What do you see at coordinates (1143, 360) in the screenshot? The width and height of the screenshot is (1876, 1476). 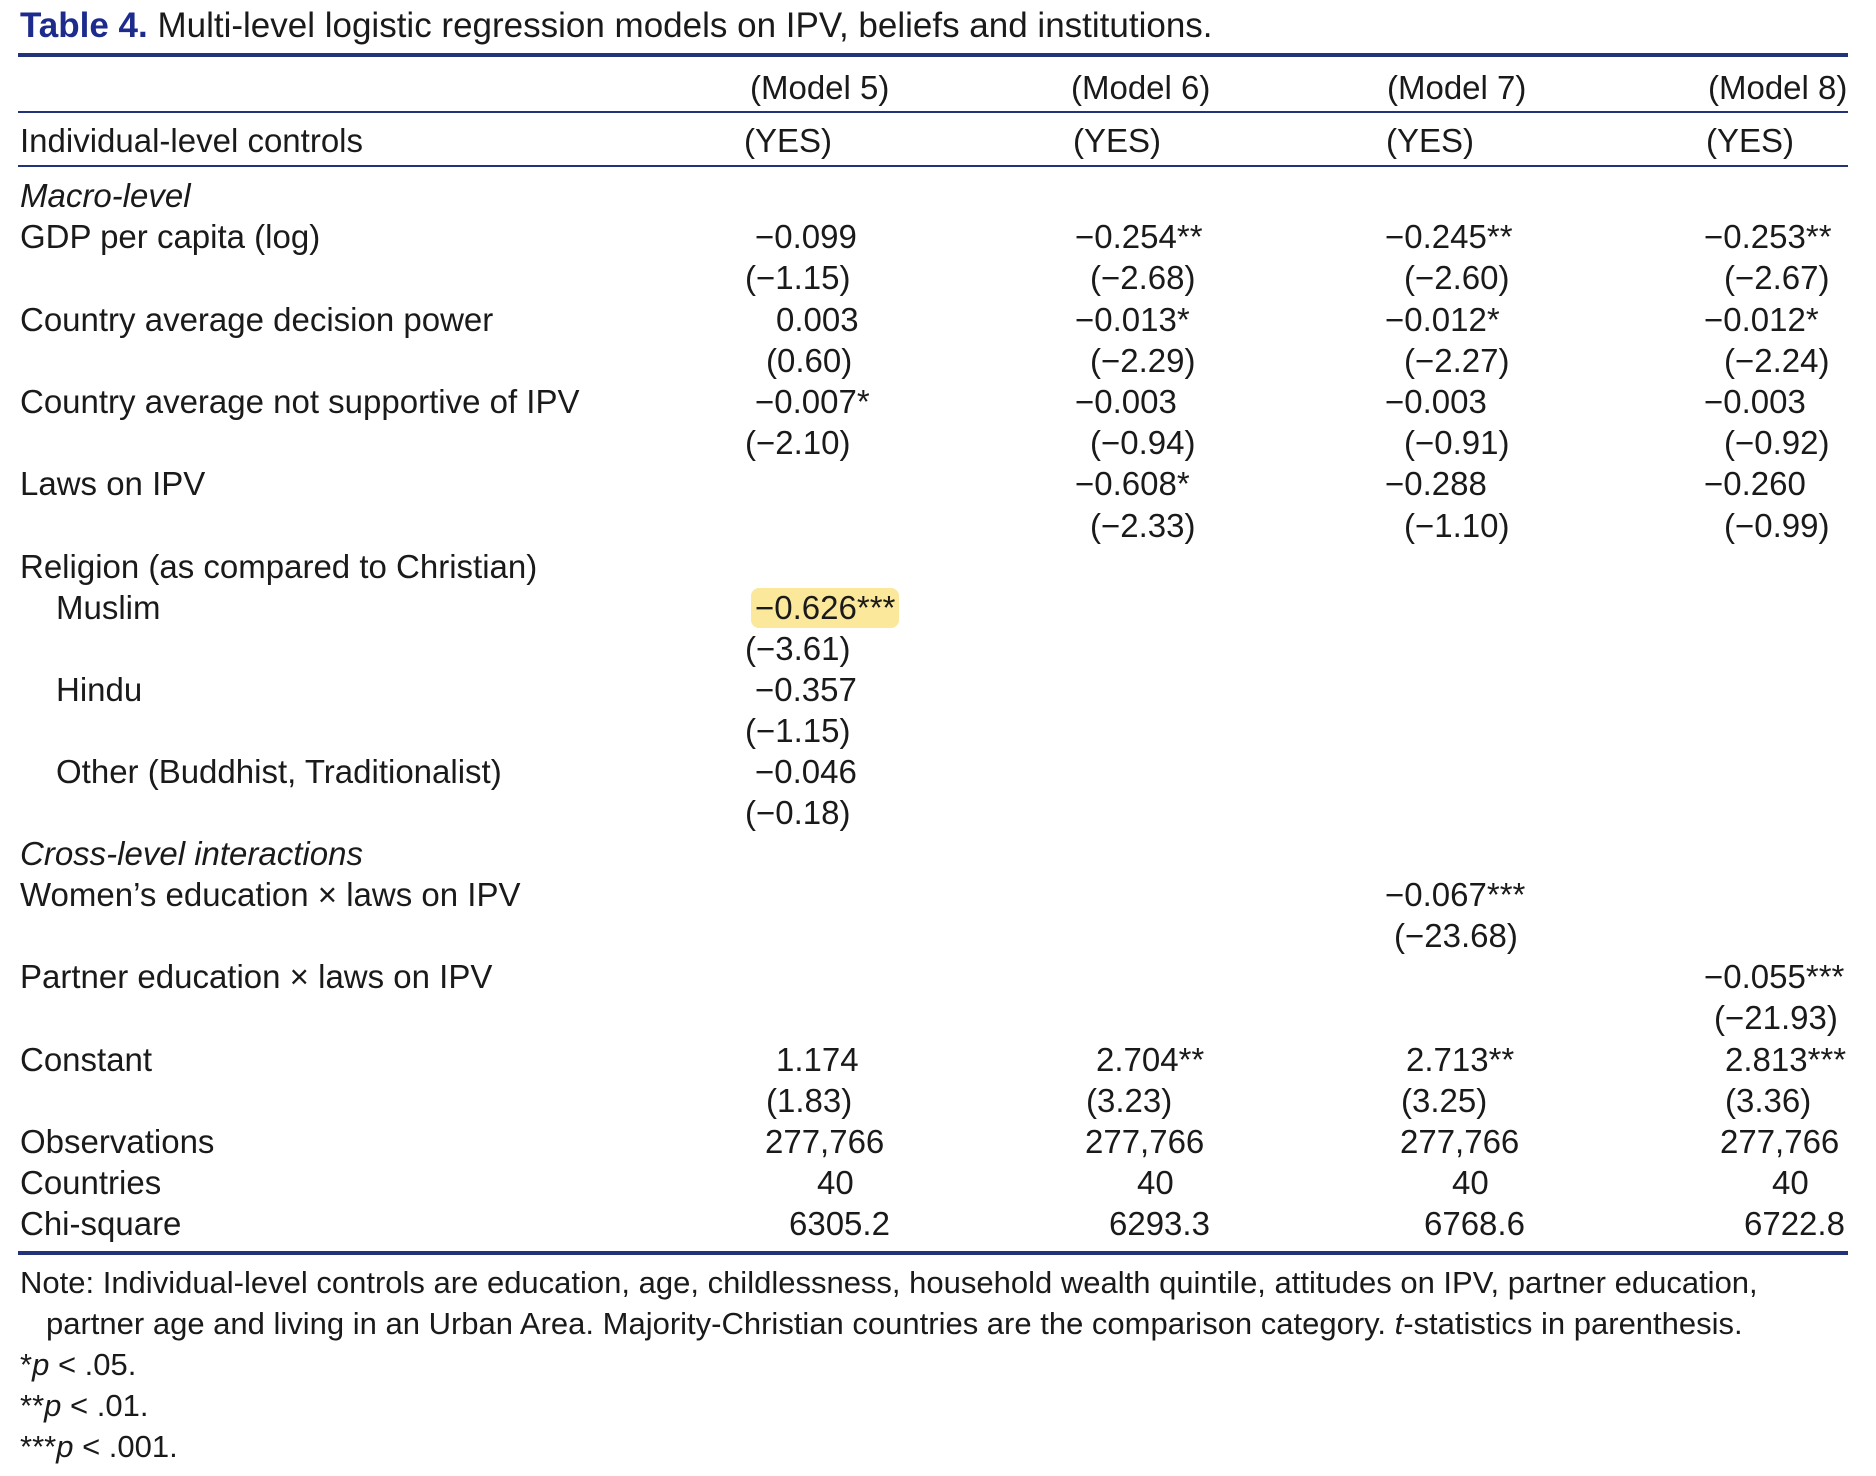 I see `cell-tstat: (−2.29)` at bounding box center [1143, 360].